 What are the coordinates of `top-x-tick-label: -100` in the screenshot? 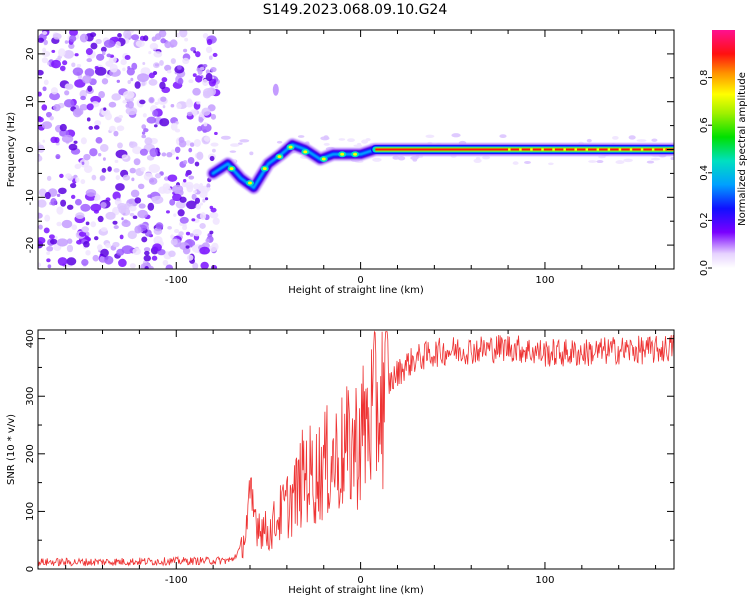 It's located at (176, 280).